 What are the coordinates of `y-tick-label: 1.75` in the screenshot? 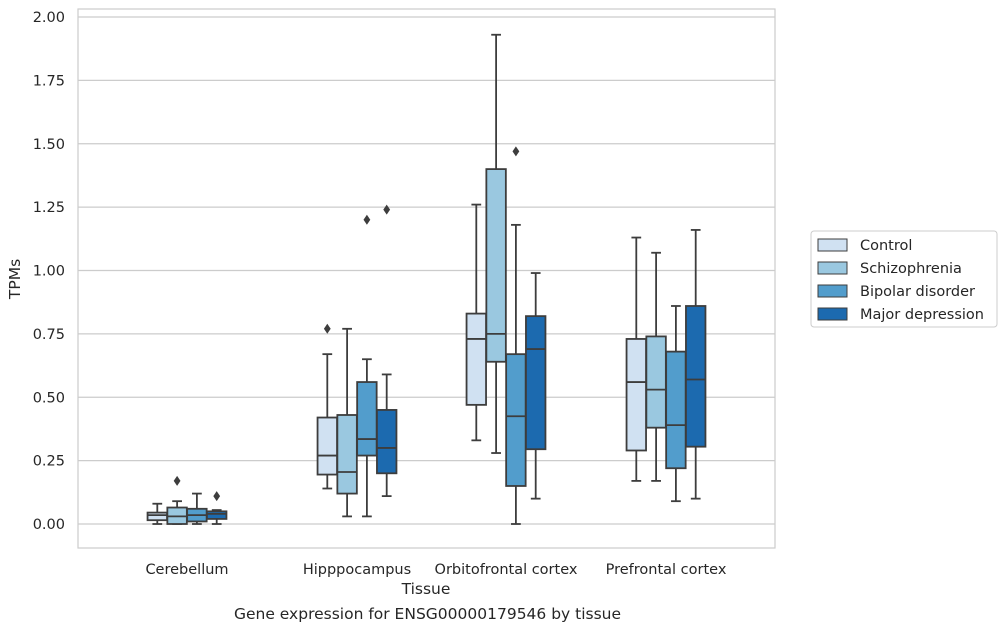 It's located at (49, 81).